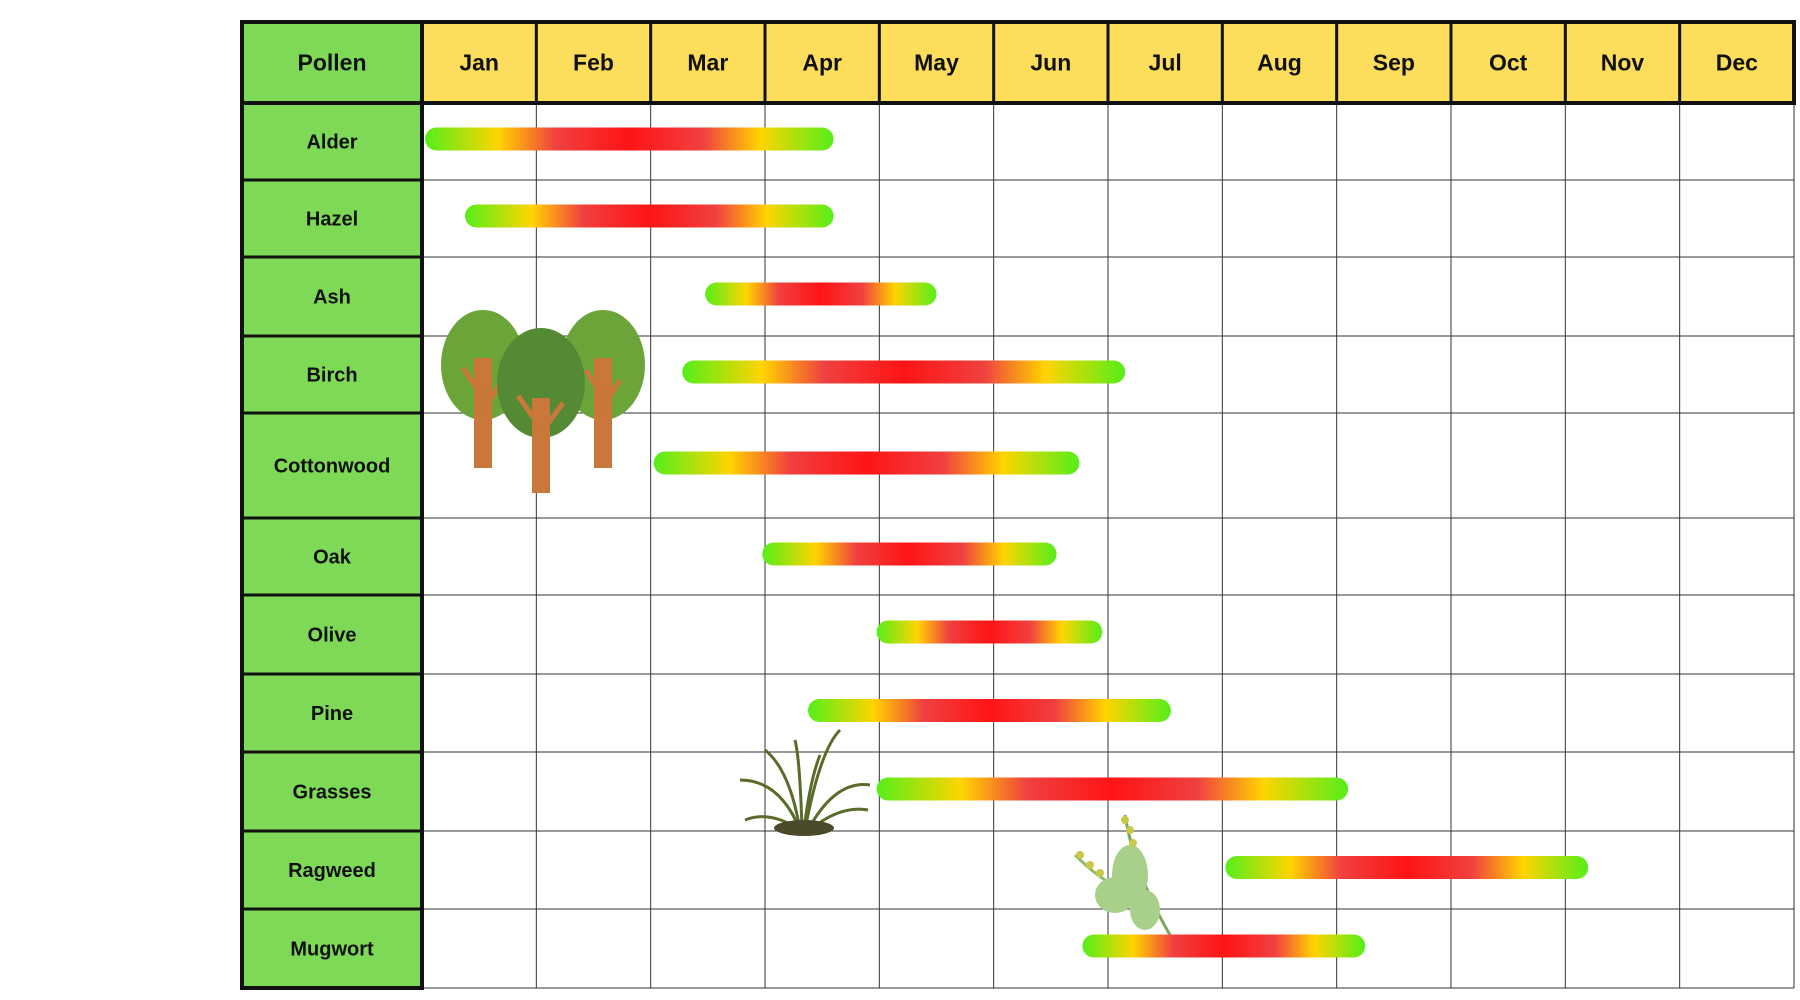 This screenshot has width=1800, height=1000. What do you see at coordinates (989, 632) in the screenshot?
I see `season-bar-olive` at bounding box center [989, 632].